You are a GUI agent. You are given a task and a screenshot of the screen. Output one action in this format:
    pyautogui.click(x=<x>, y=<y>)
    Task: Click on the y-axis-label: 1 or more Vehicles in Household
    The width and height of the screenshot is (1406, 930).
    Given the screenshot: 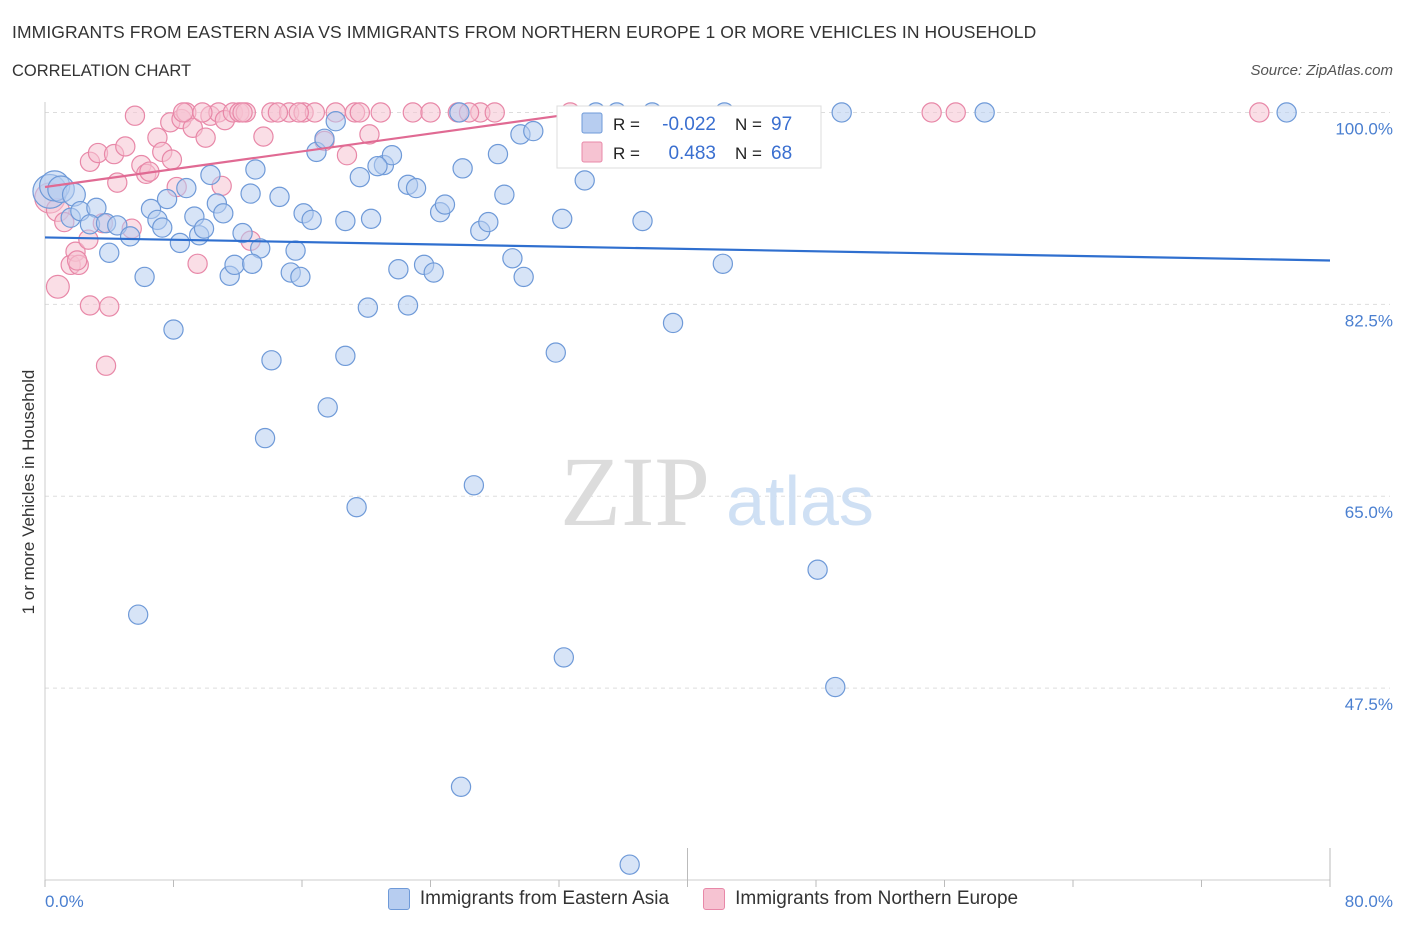 What is the action you would take?
    pyautogui.click(x=28, y=492)
    